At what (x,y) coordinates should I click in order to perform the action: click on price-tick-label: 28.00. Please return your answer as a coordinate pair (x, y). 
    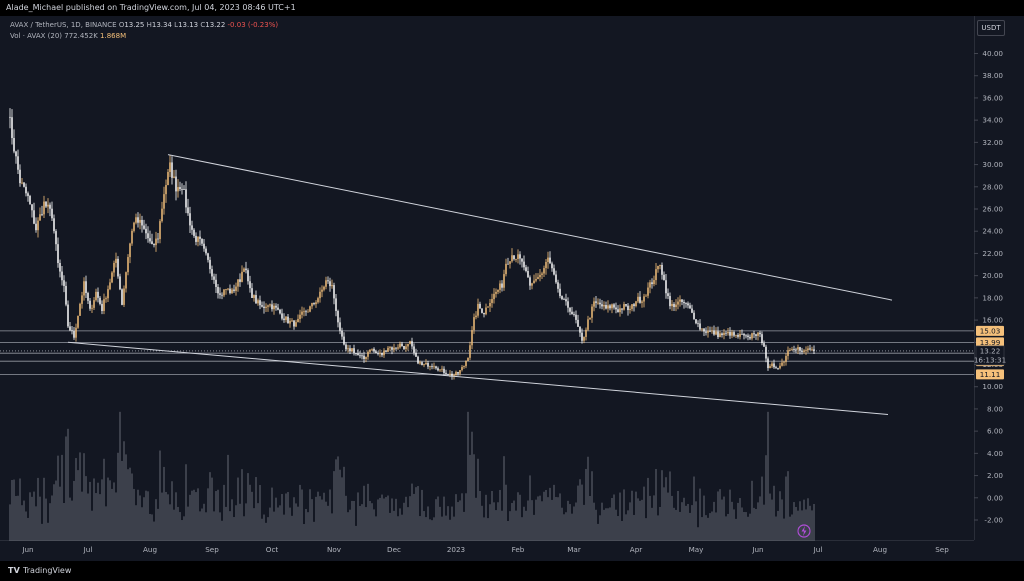
    Looking at the image, I should click on (992, 186).